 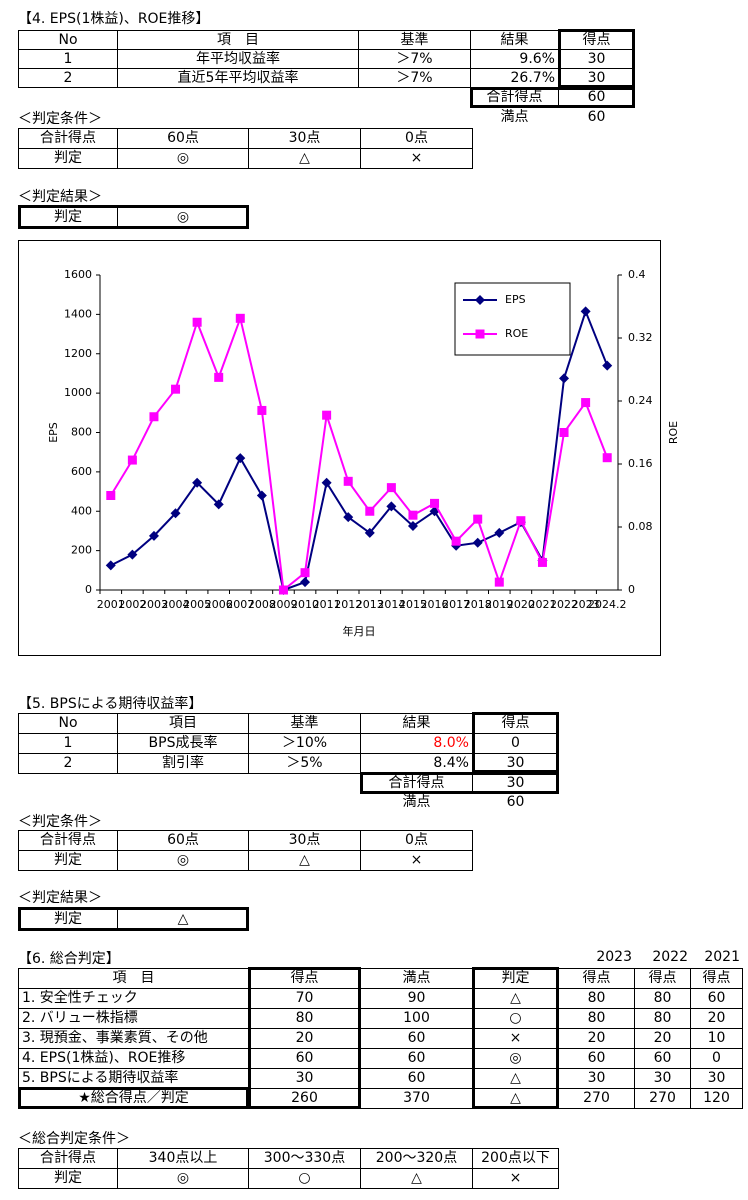 What do you see at coordinates (640, 526) in the screenshot?
I see `y2-tick-label: 0.08` at bounding box center [640, 526].